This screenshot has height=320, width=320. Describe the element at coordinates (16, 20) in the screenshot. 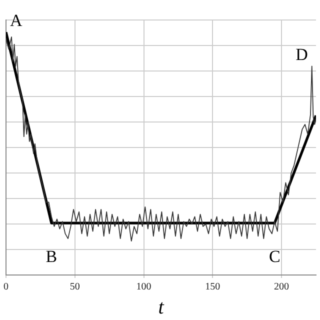

I see `annotation: A` at that location.